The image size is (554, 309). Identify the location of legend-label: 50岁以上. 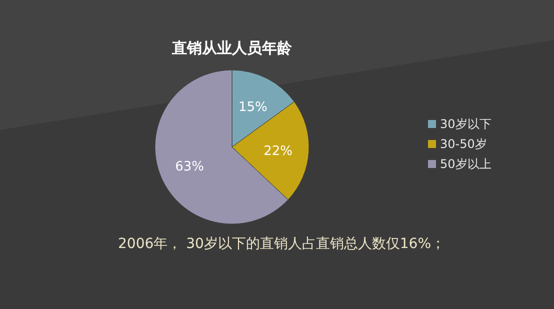
(466, 164).